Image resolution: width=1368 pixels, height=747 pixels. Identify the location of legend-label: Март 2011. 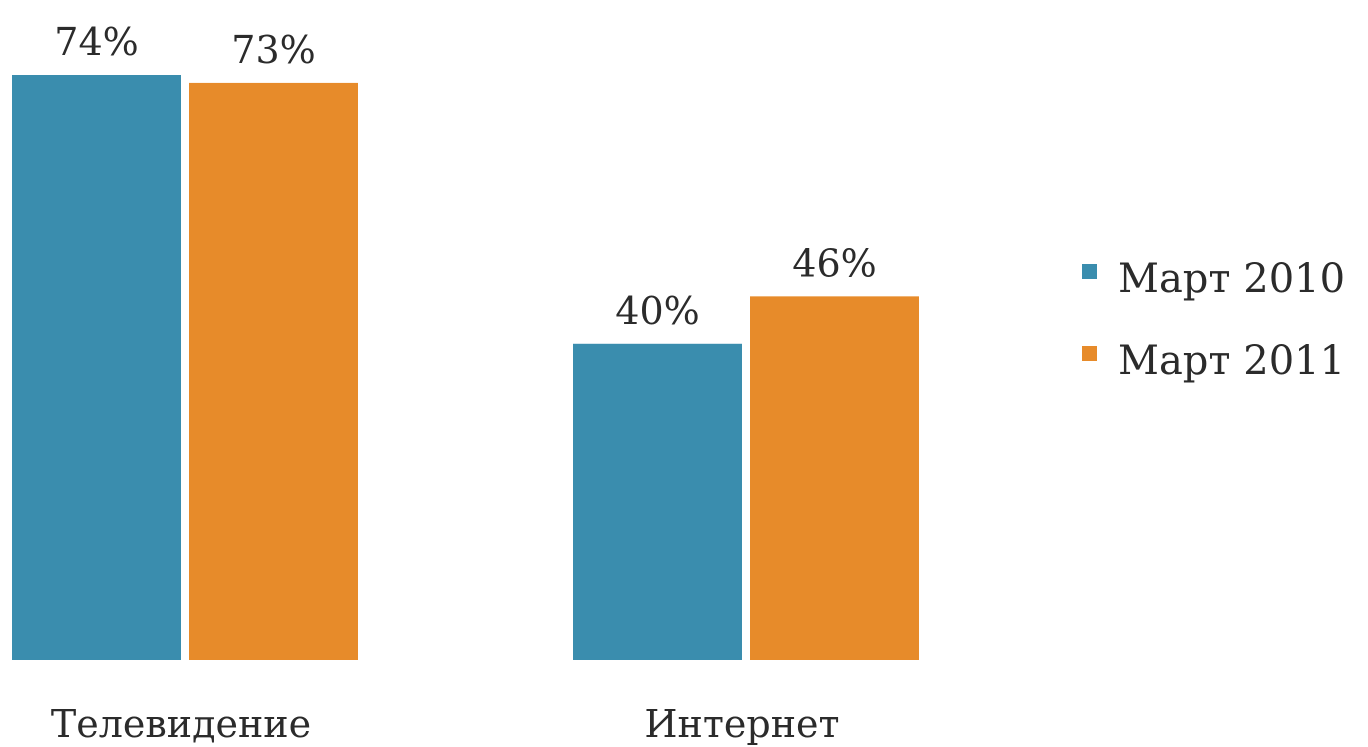
(1231, 361).